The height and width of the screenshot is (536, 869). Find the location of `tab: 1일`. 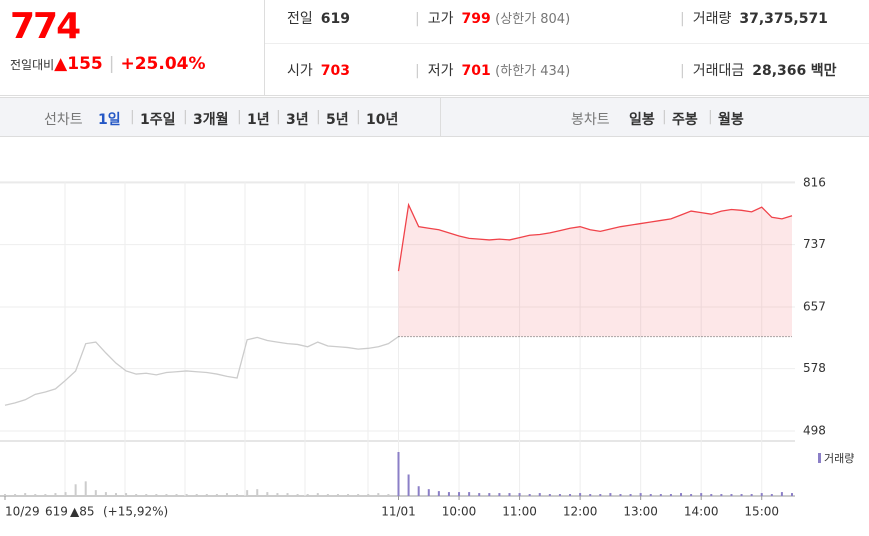

tab: 1일 is located at coordinates (109, 120).